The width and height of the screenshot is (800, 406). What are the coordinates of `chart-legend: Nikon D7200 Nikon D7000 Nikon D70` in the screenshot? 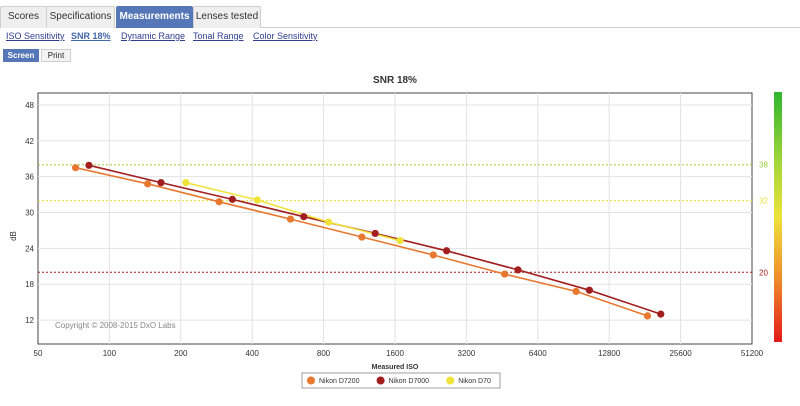 It's located at (401, 380).